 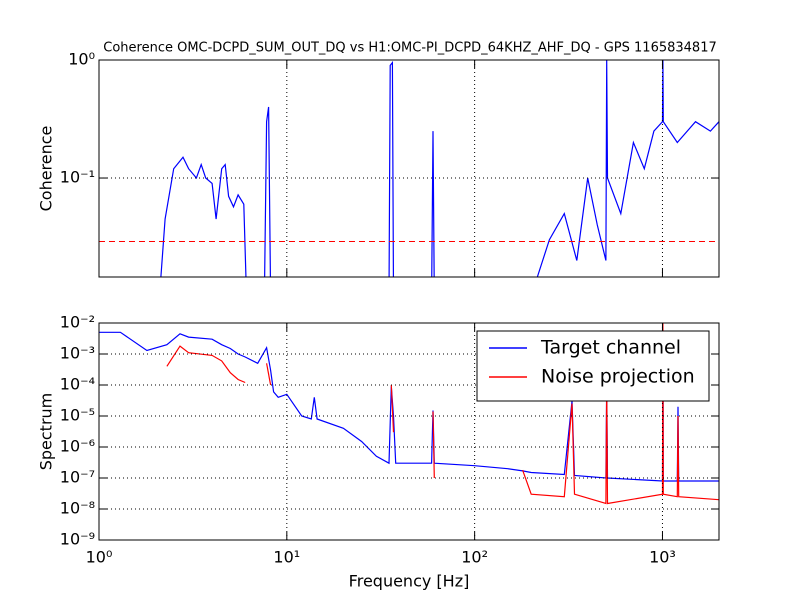 I want to click on y-tick-label: 10⁰, so click(x=81, y=59).